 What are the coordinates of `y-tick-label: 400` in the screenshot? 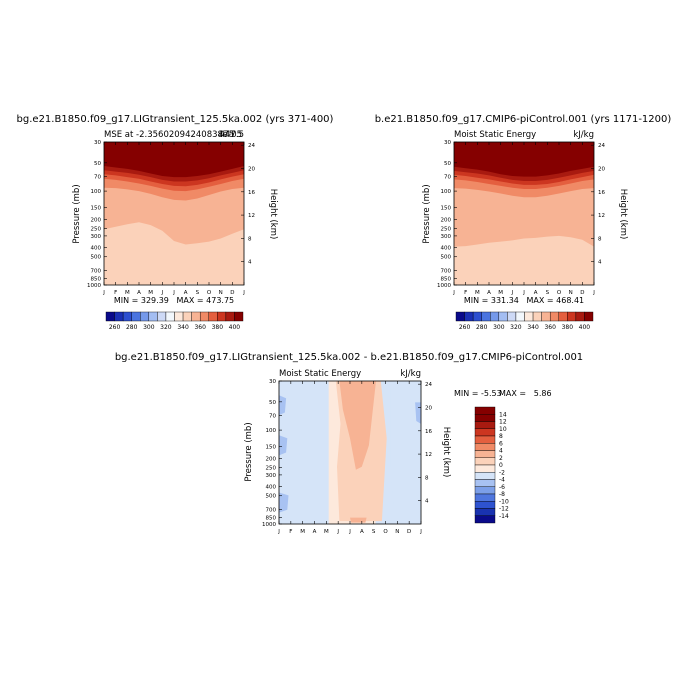 It's located at (96, 249).